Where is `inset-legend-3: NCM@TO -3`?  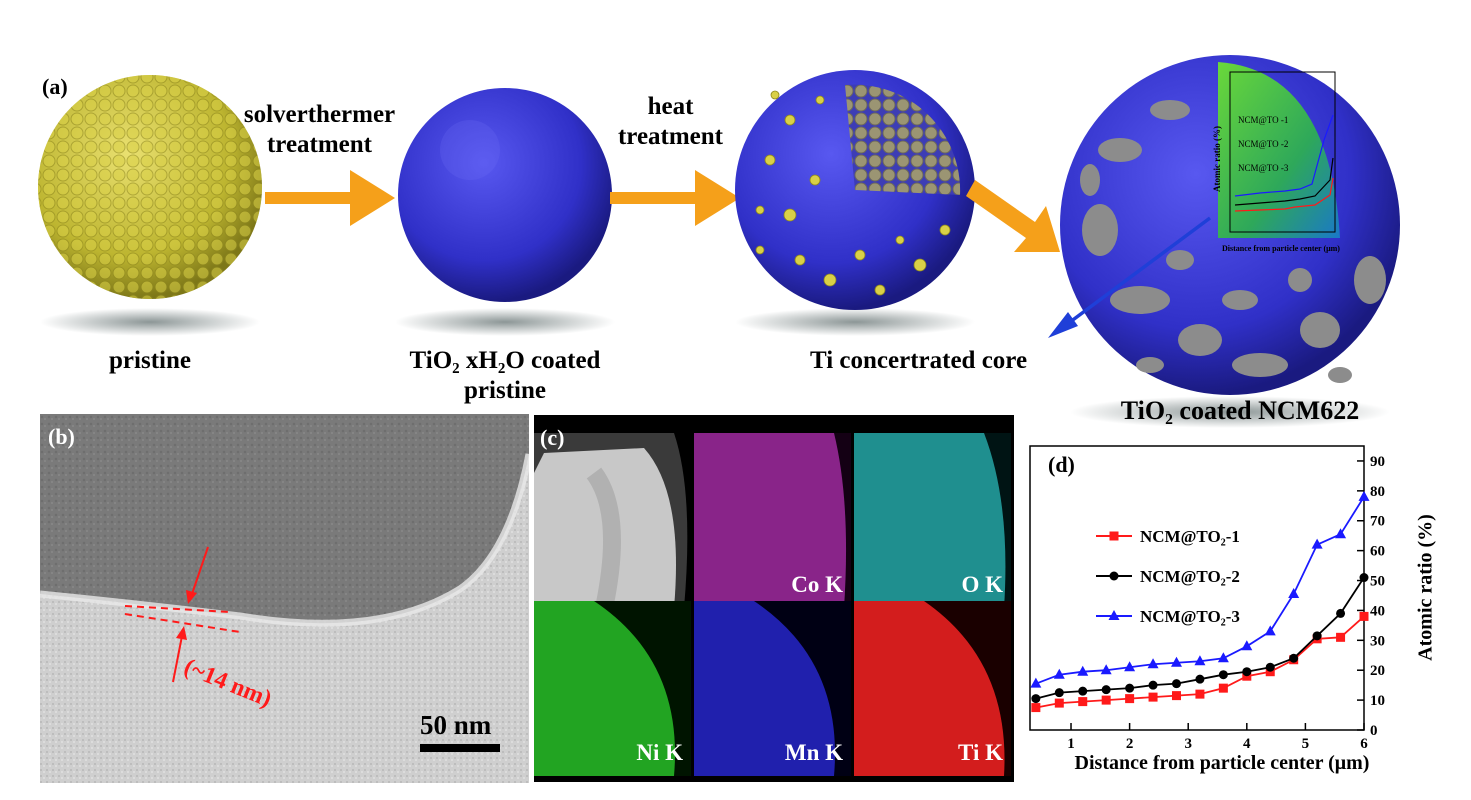 inset-legend-3: NCM@TO -3 is located at coordinates (1263, 168).